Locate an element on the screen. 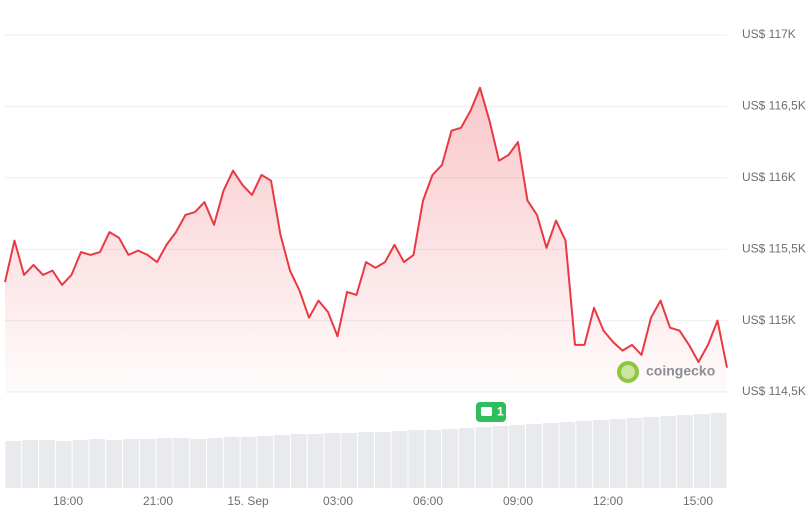 The height and width of the screenshot is (520, 808). y-tick-label: US$ 115K is located at coordinates (769, 320).